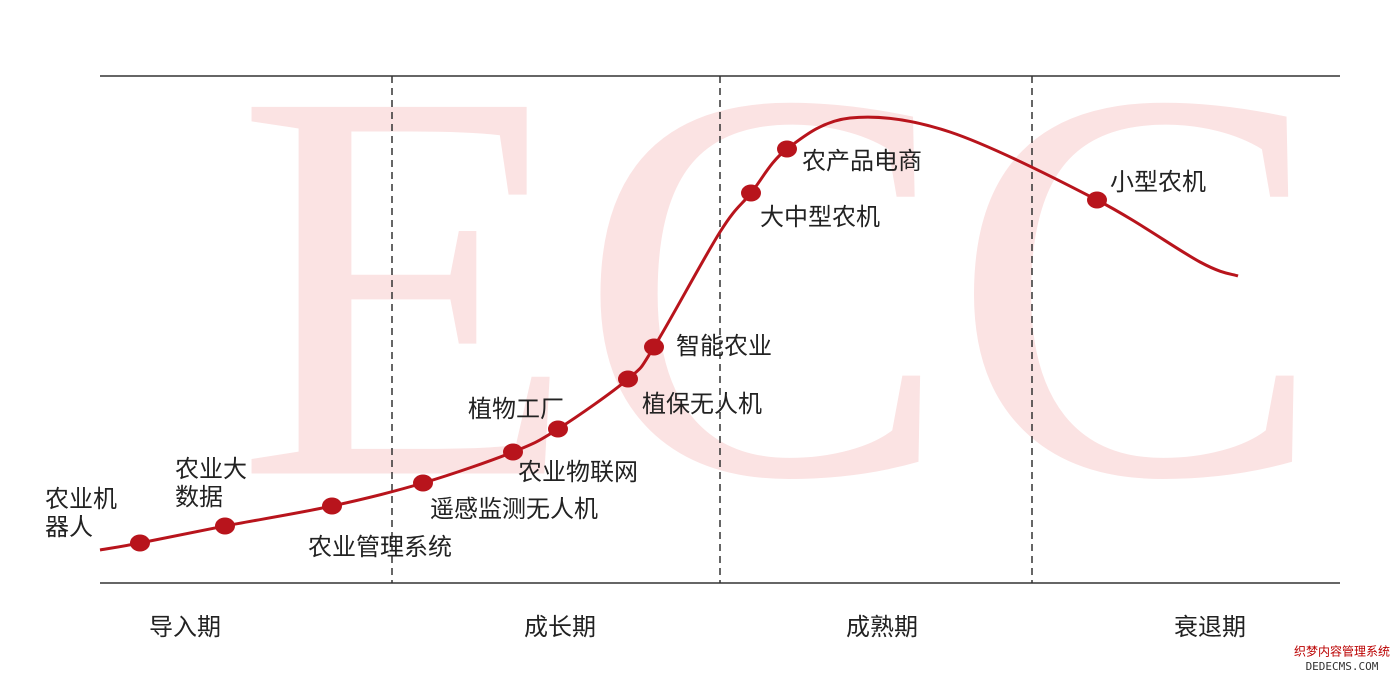 This screenshot has width=1399, height=680. What do you see at coordinates (820, 217) in the screenshot?
I see `node-label: 大中型农机` at bounding box center [820, 217].